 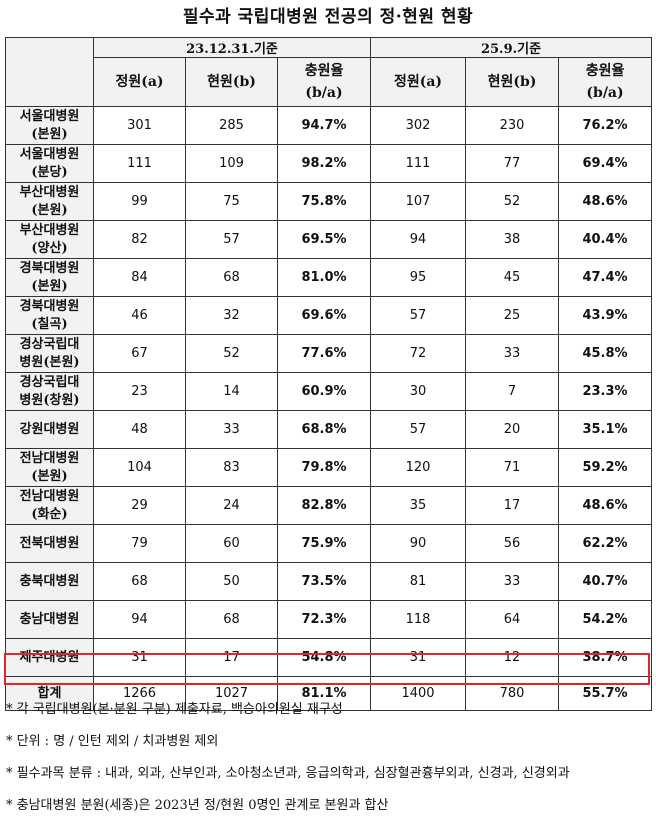 What do you see at coordinates (231, 391) in the screenshot?
I see `current-cell: 14` at bounding box center [231, 391].